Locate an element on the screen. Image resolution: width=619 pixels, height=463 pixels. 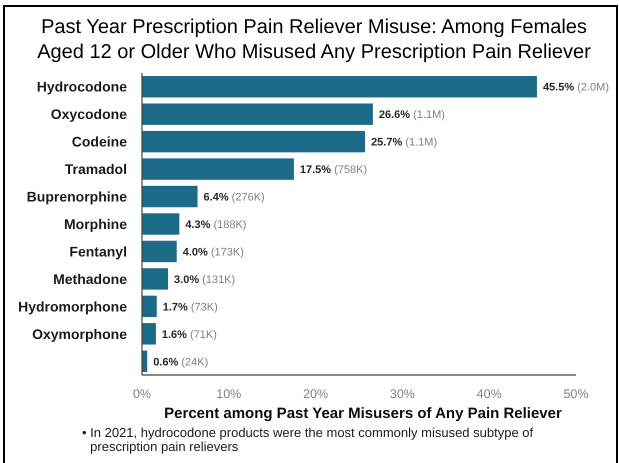
data-label: 0.6% (24K) is located at coordinates (180, 362).